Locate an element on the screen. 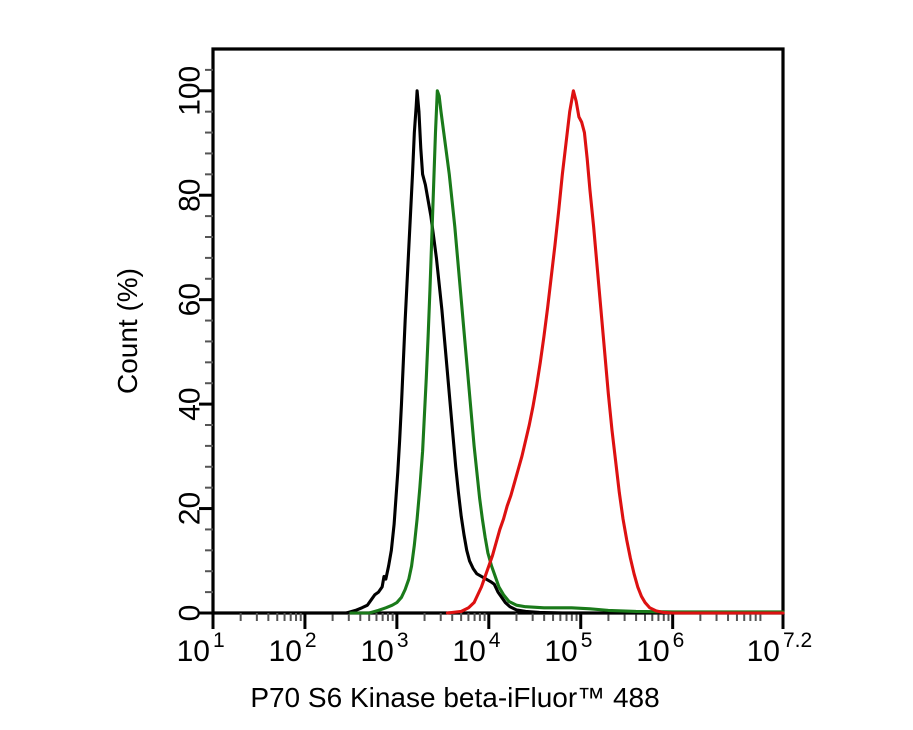  x-tick-label: 10 2 is located at coordinates (293, 648).